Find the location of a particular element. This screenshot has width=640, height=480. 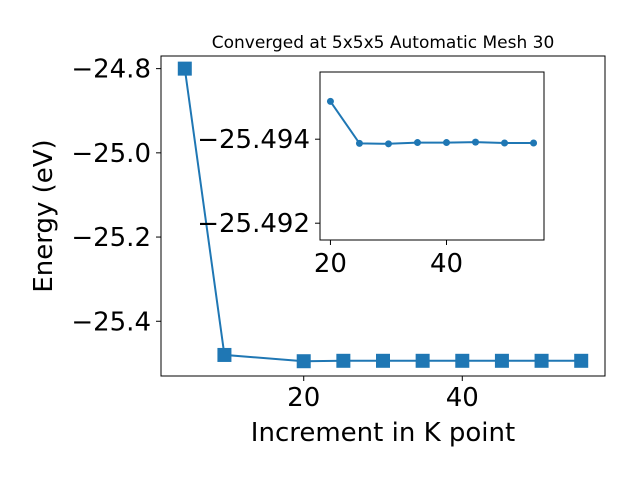

x-tick-label: 20 is located at coordinates (303, 398).